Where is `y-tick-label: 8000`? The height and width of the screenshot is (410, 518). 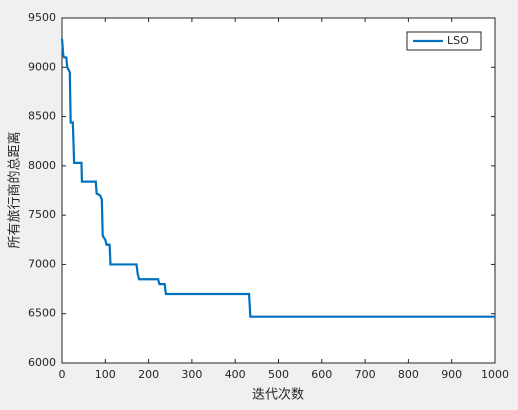 y-tick-label: 8000 is located at coordinates (42, 165).